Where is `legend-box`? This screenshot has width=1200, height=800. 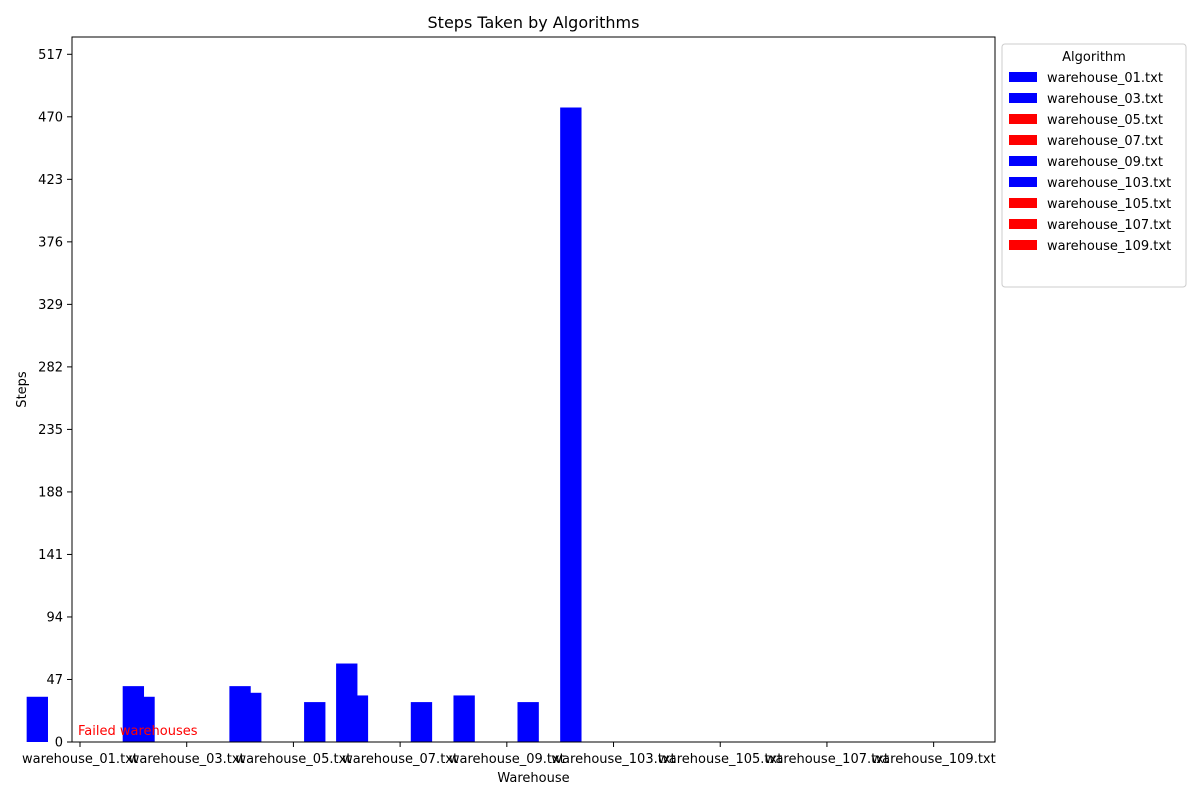
legend-box is located at coordinates (1094, 165).